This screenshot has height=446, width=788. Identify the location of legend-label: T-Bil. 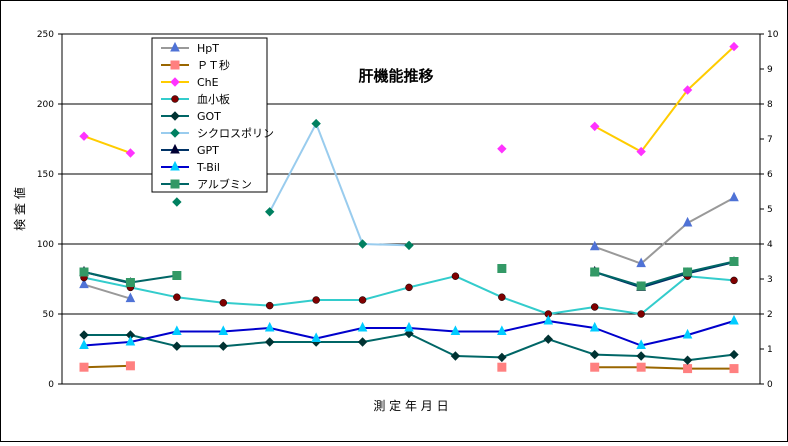
(208, 167).